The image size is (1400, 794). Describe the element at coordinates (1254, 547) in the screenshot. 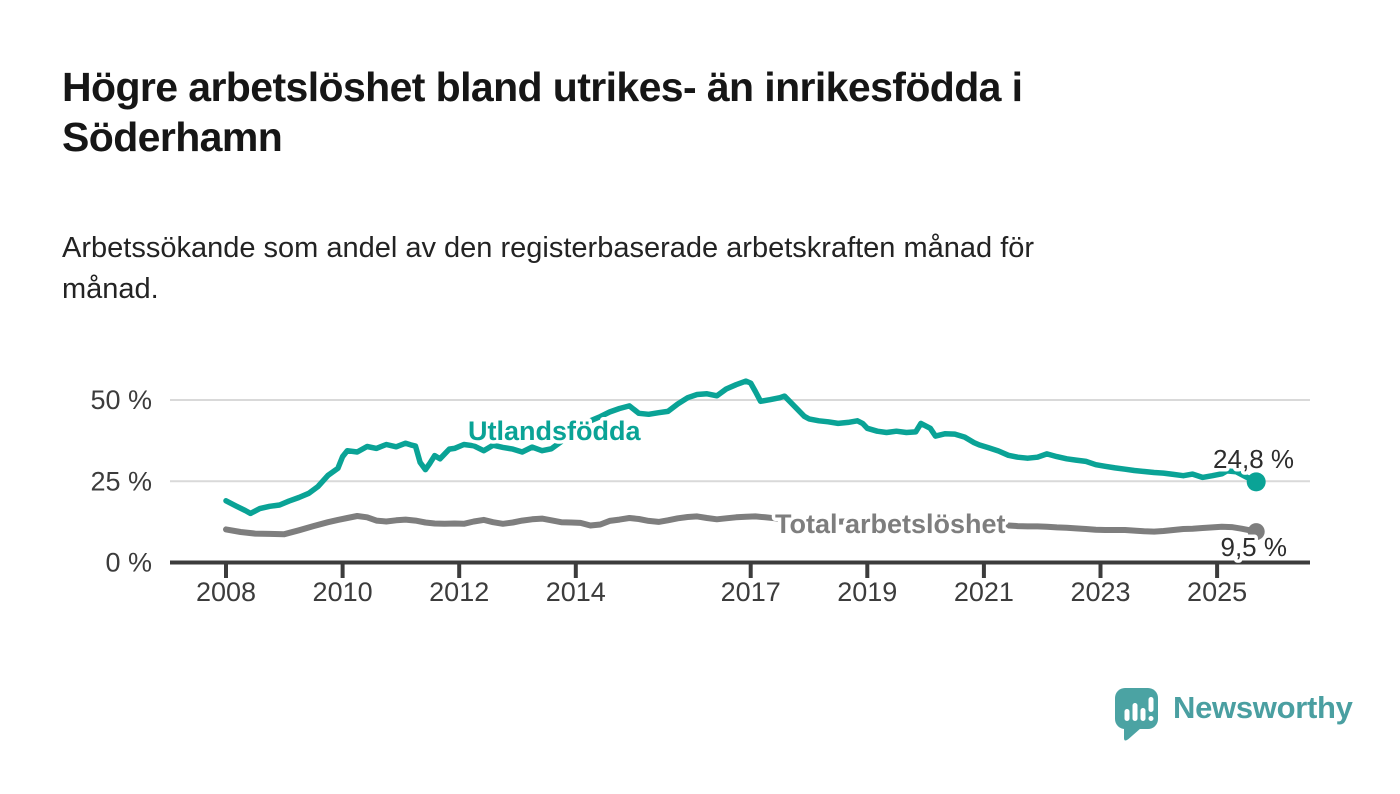

I see `end-value-label-total: 9,5 %` at that location.